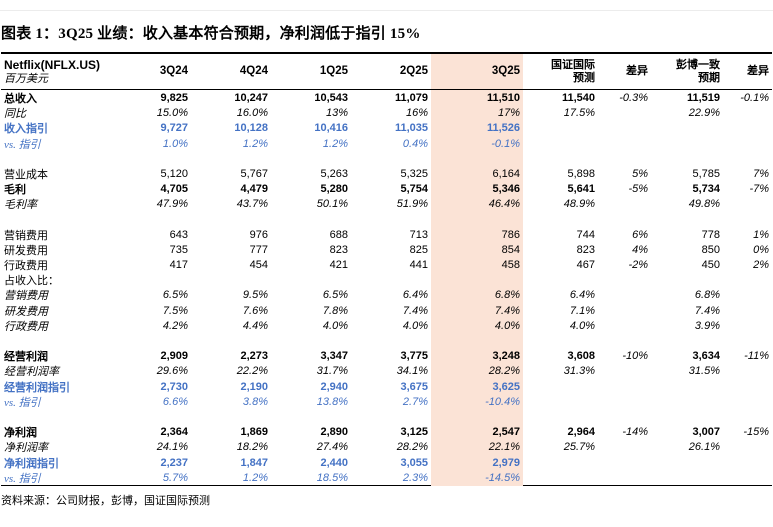 The width and height of the screenshot is (773, 527). What do you see at coordinates (26, 129) in the screenshot?
I see `row-label: 收入指引` at bounding box center [26, 129].